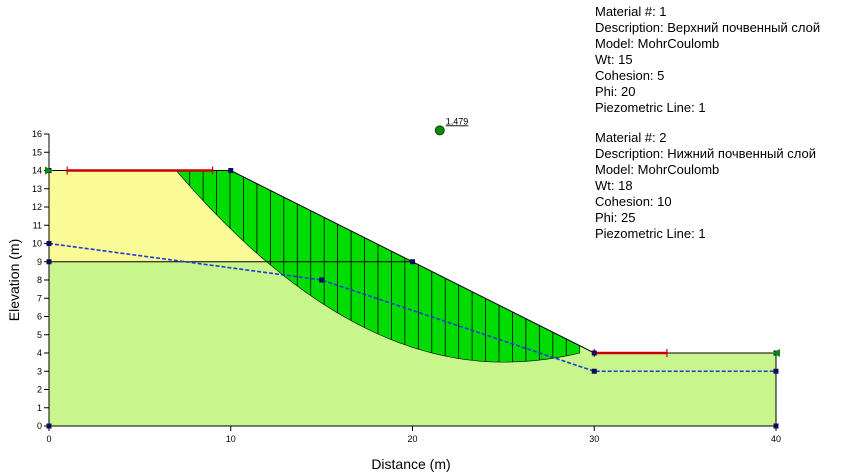  What do you see at coordinates (39, 426) in the screenshot?
I see `y-tick-label: 0` at bounding box center [39, 426].